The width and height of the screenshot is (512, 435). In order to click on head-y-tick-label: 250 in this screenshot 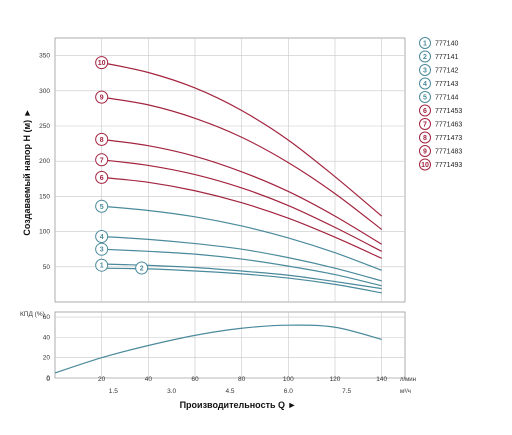, I will do `click(44, 126)`.